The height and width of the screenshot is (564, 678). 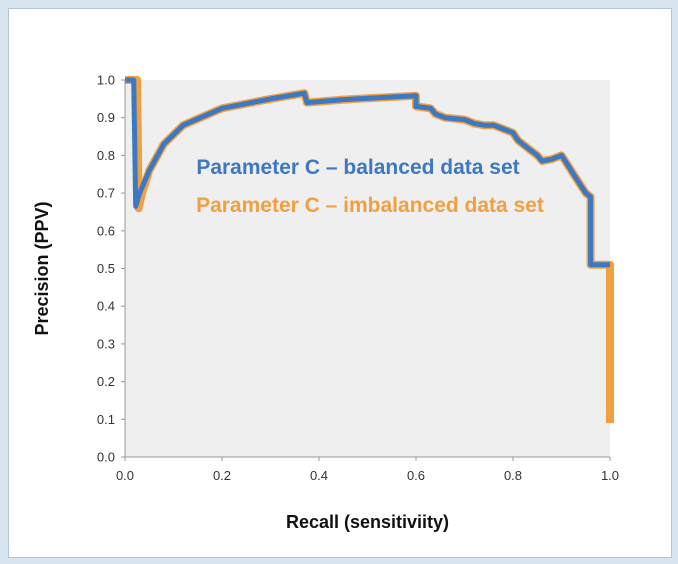 I want to click on y-tick-label: 0.6, so click(x=106, y=230).